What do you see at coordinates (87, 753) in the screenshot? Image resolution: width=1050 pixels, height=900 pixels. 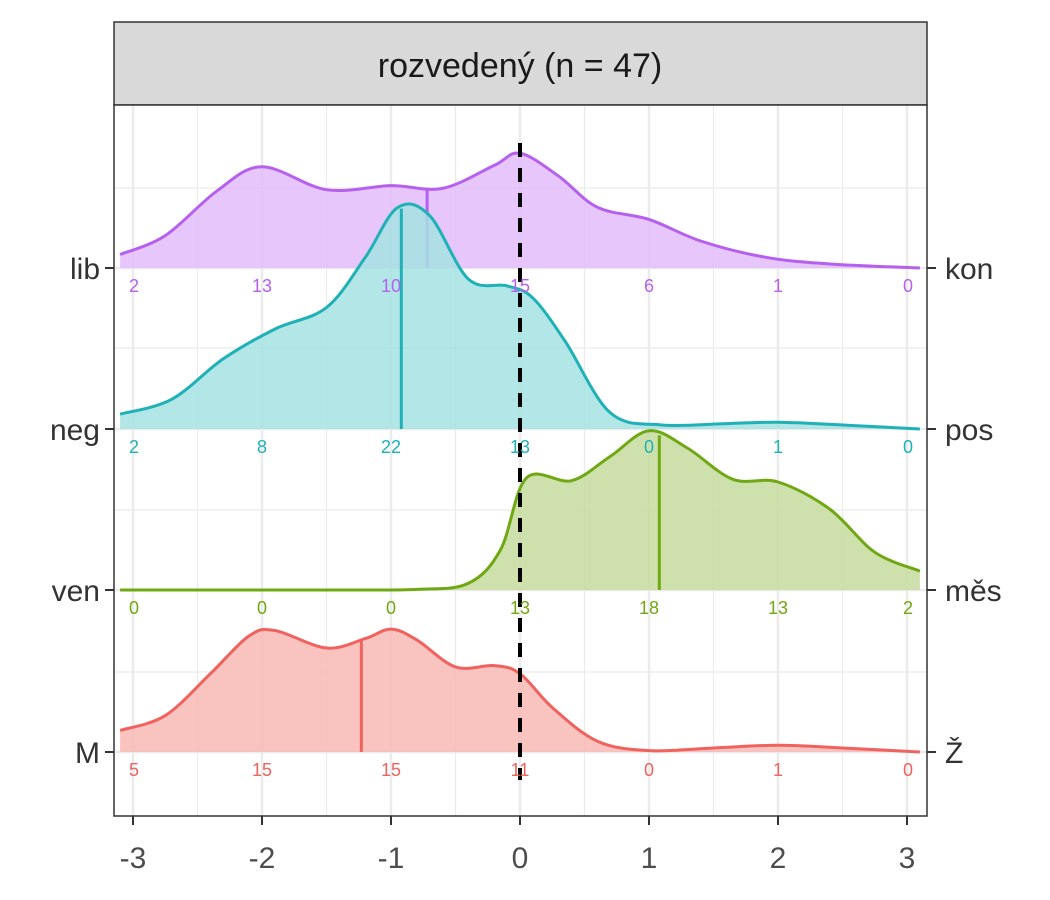 I see `y-label-left: M` at bounding box center [87, 753].